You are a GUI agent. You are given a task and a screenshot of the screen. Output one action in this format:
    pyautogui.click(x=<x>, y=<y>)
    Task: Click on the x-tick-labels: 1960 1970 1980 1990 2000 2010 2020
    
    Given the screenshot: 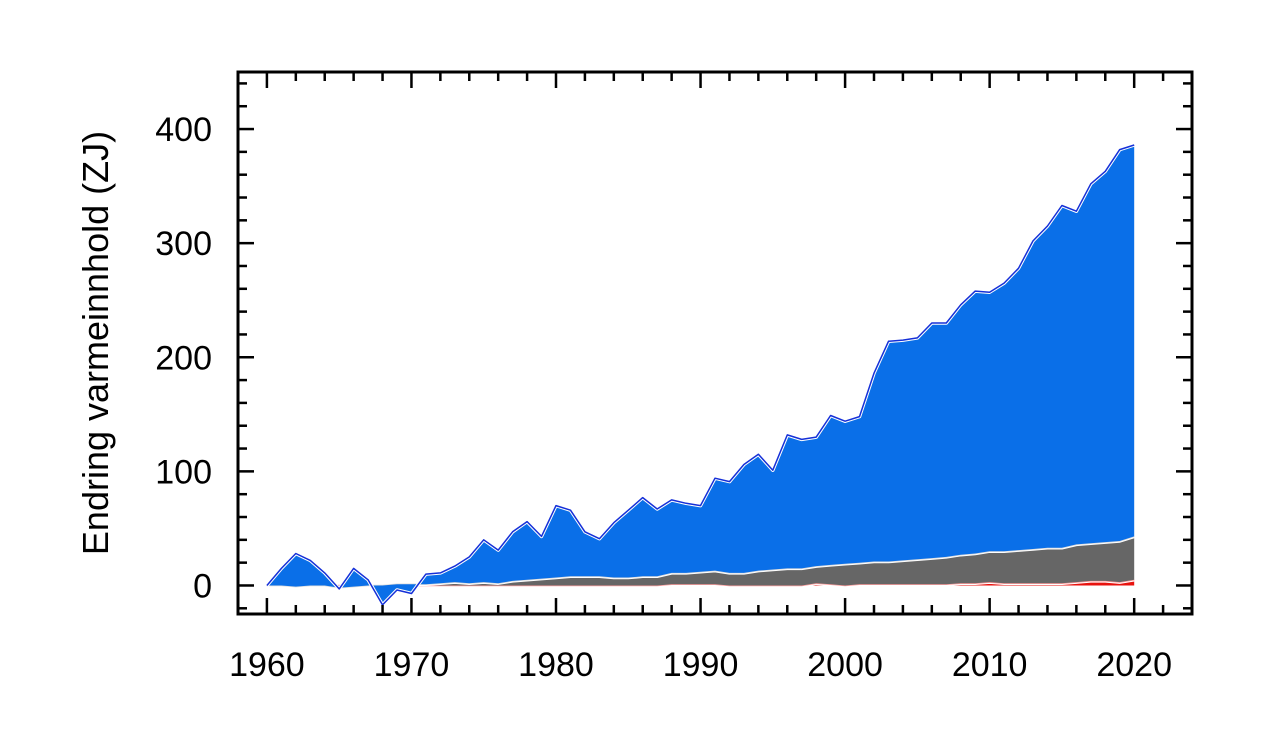 What is the action you would take?
    pyautogui.click(x=700, y=665)
    